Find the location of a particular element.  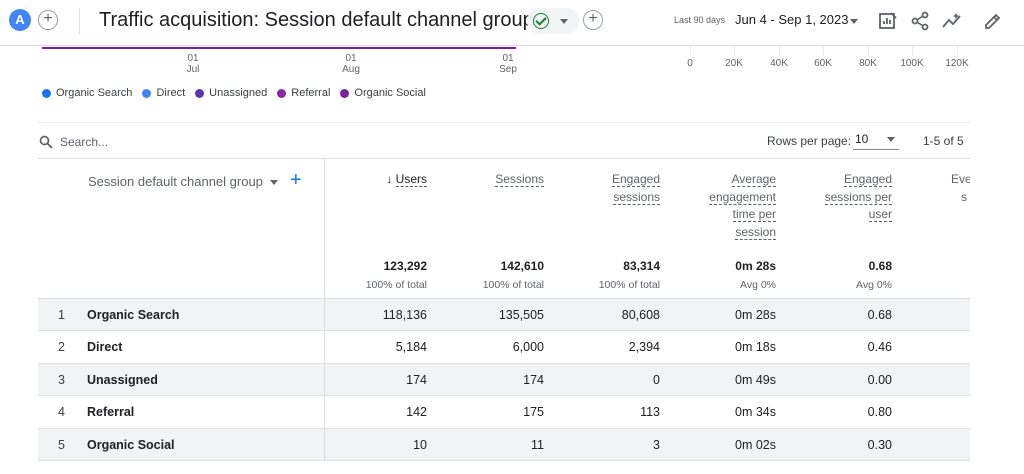

add-comparison-plus-icon: + is located at coordinates (593, 20).